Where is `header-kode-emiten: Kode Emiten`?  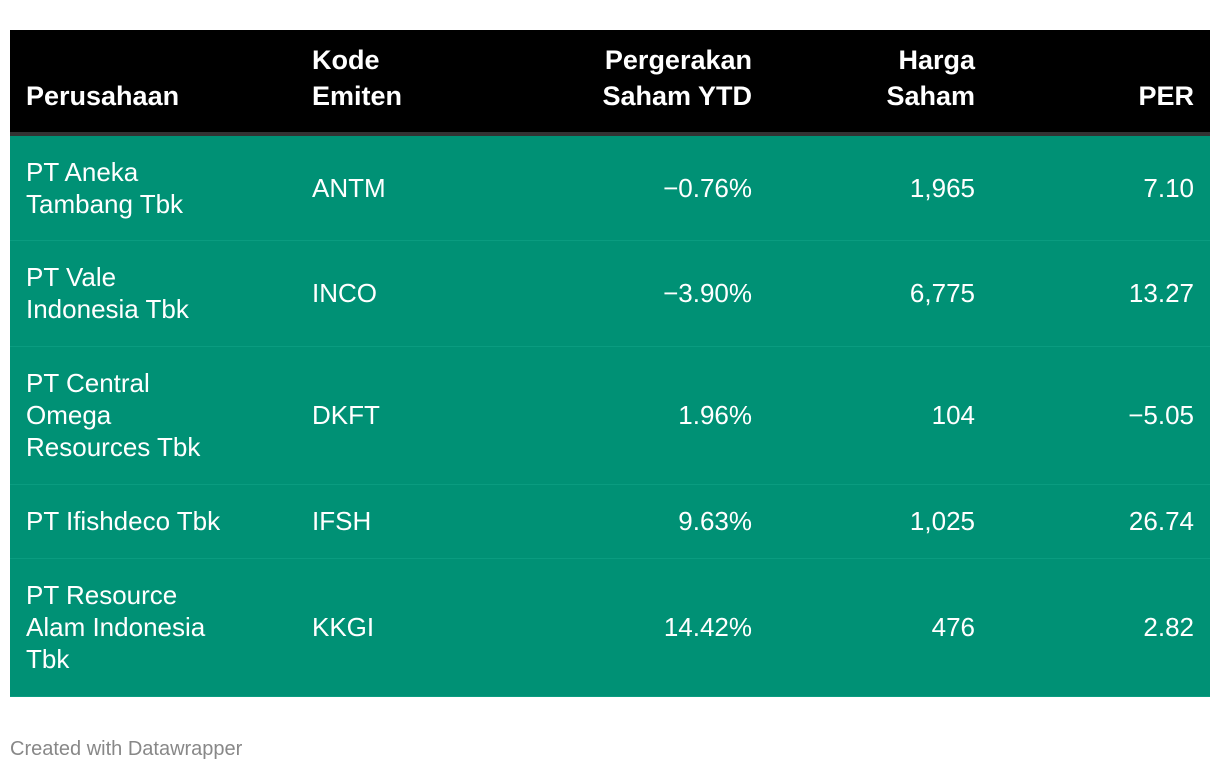 header-kode-emiten: Kode Emiten is located at coordinates (416, 83).